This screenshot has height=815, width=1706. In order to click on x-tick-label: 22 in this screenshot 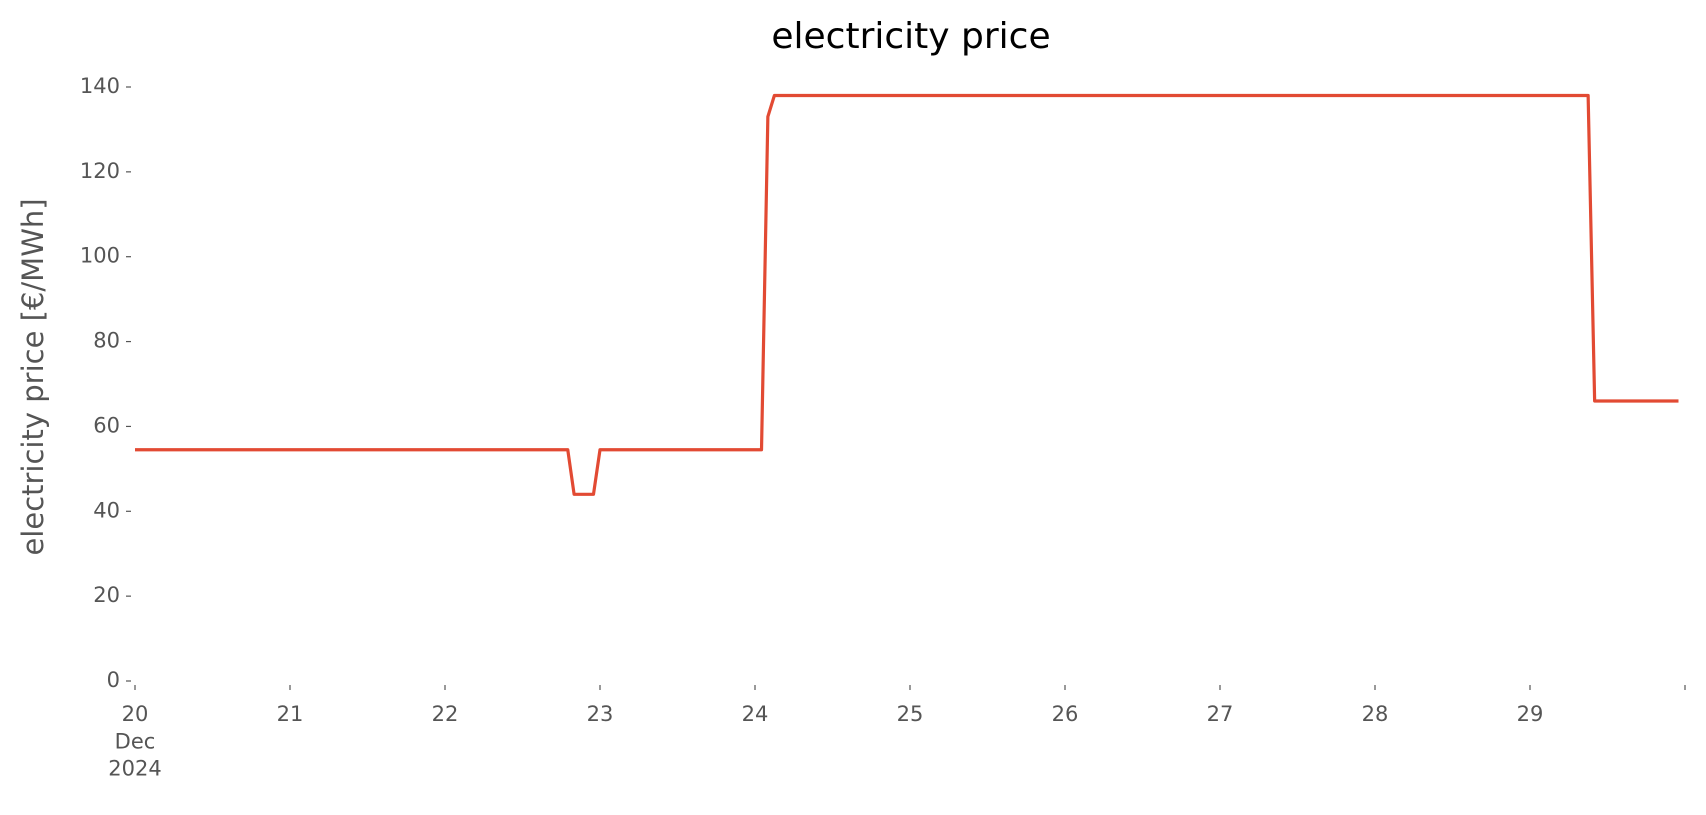, I will do `click(445, 714)`.